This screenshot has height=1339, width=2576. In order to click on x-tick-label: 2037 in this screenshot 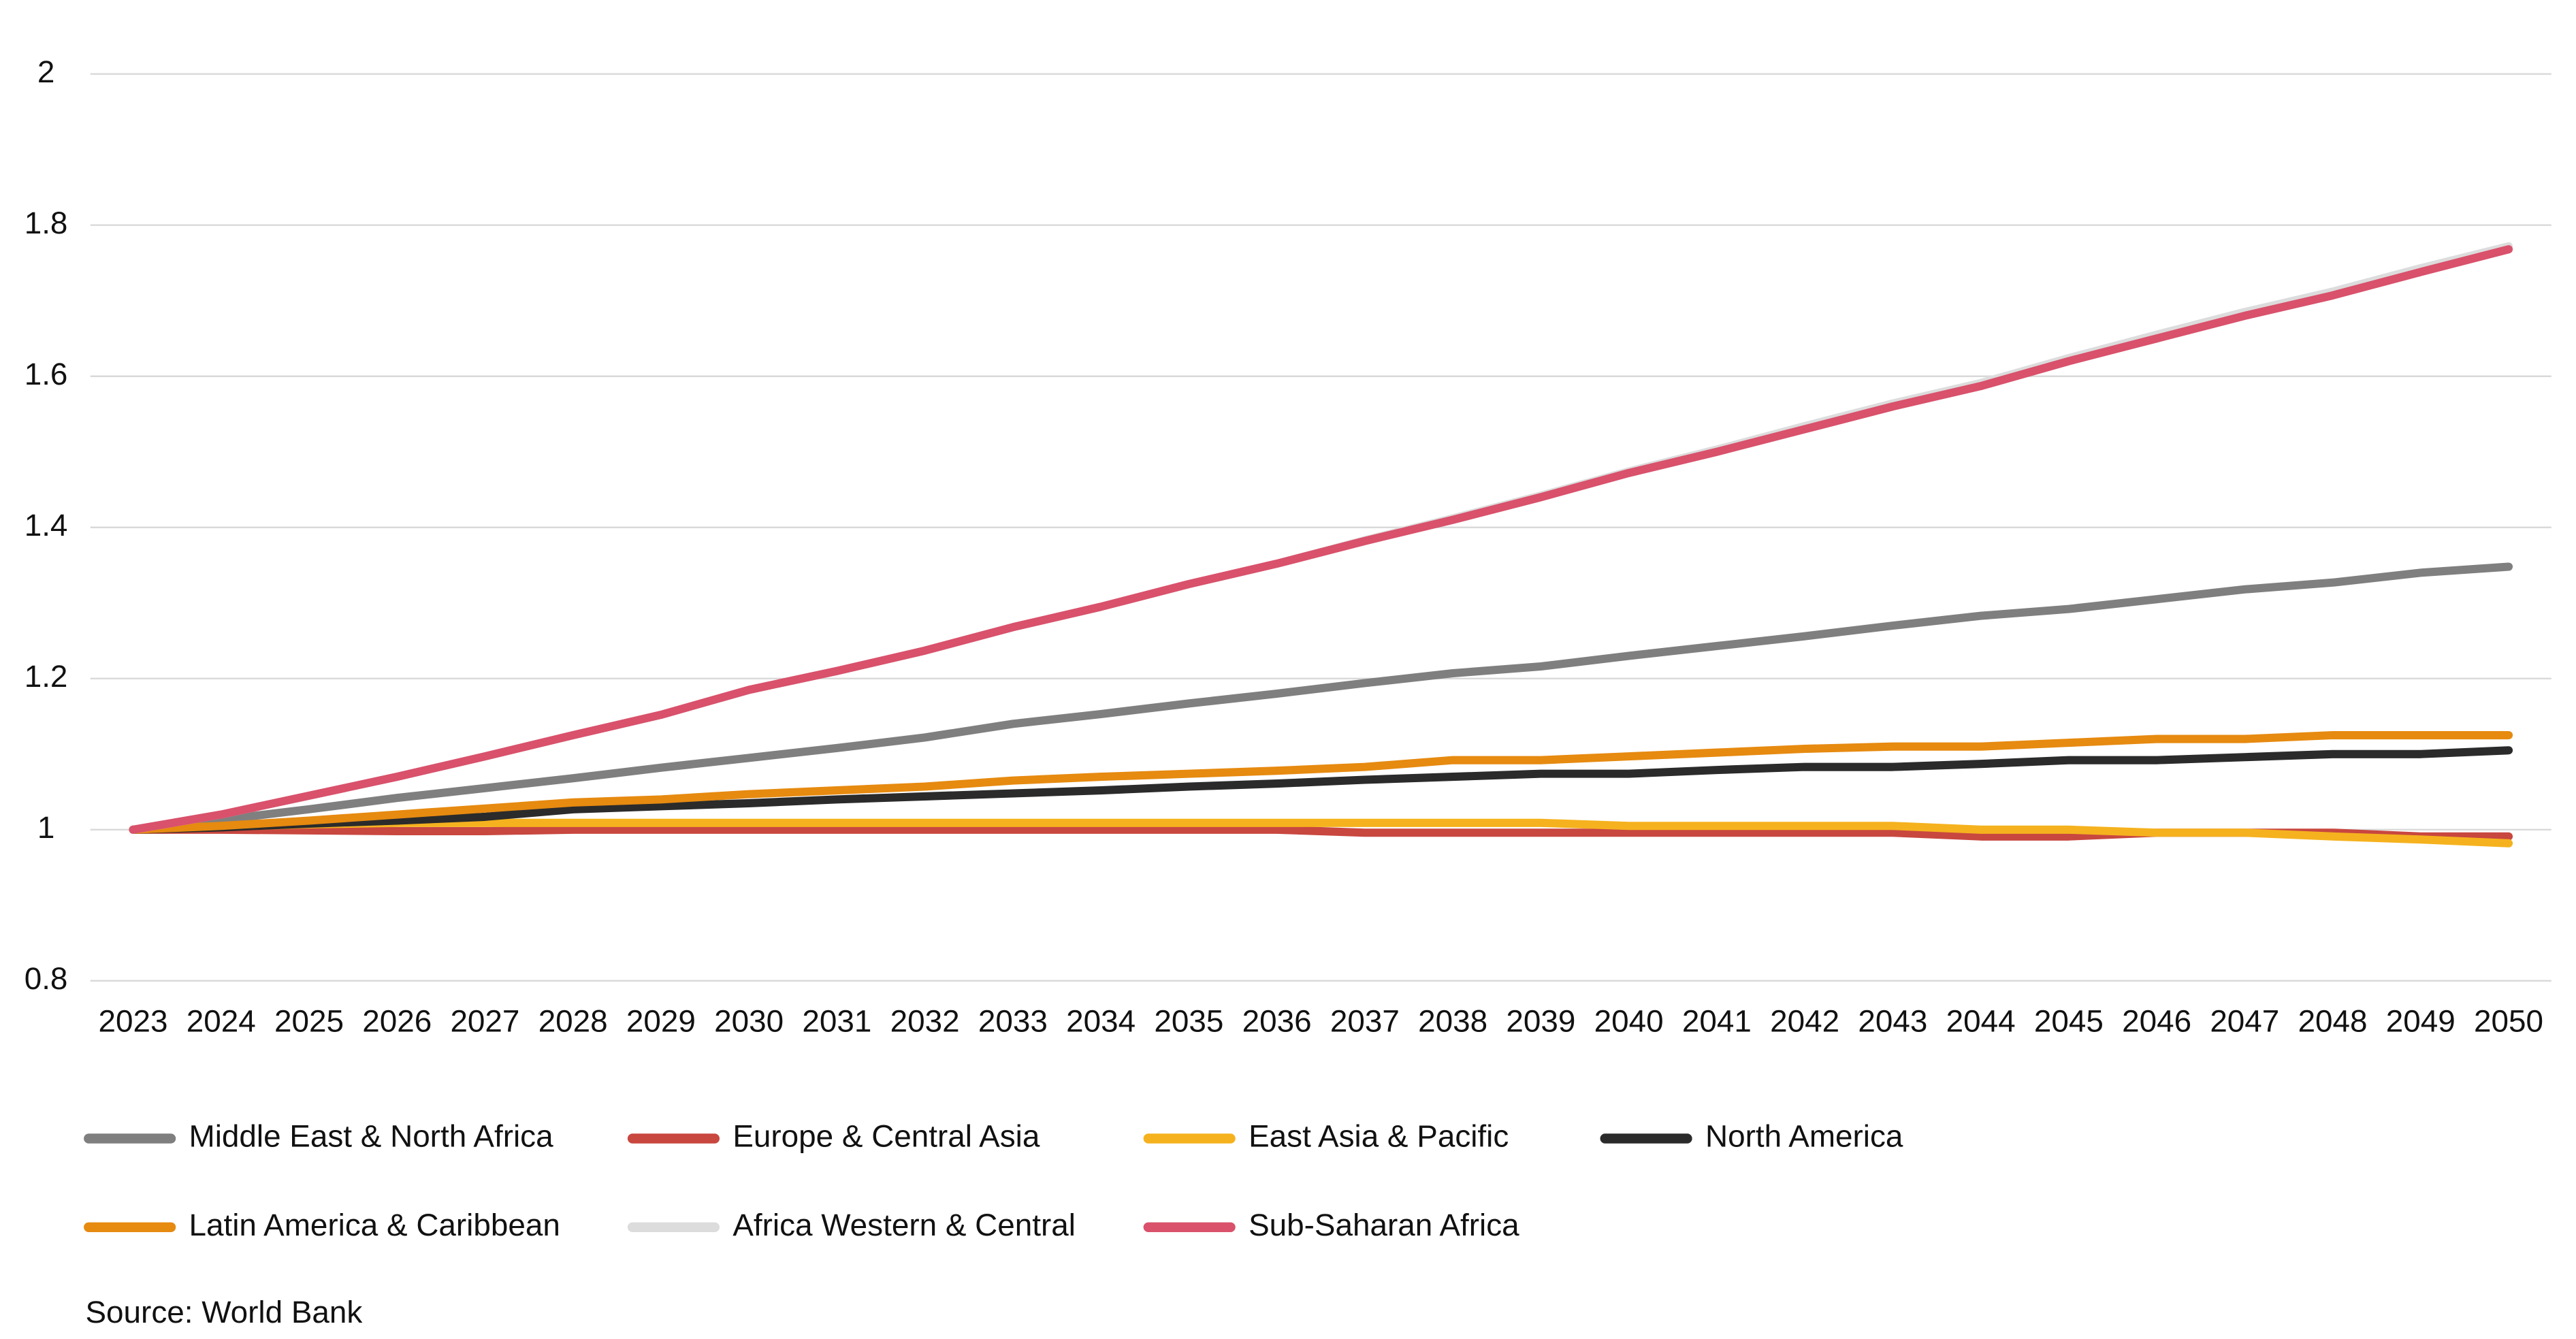, I will do `click(1365, 1021)`.